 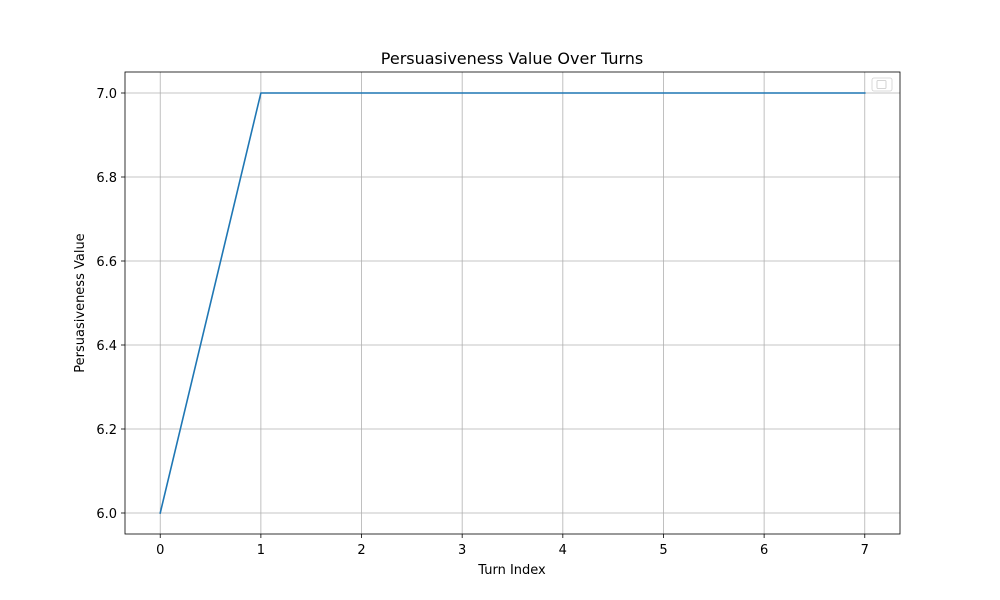 I want to click on chart-title: Persuasiveness Value Over Turns, so click(x=512, y=58).